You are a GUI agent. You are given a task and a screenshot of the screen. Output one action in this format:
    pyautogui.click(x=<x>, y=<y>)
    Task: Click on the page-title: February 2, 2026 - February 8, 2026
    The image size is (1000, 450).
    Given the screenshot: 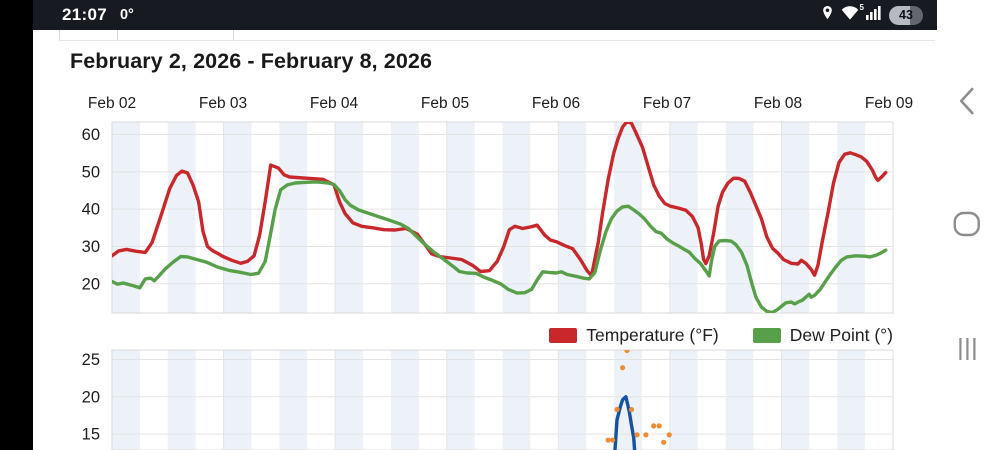 What is the action you would take?
    pyautogui.click(x=251, y=61)
    